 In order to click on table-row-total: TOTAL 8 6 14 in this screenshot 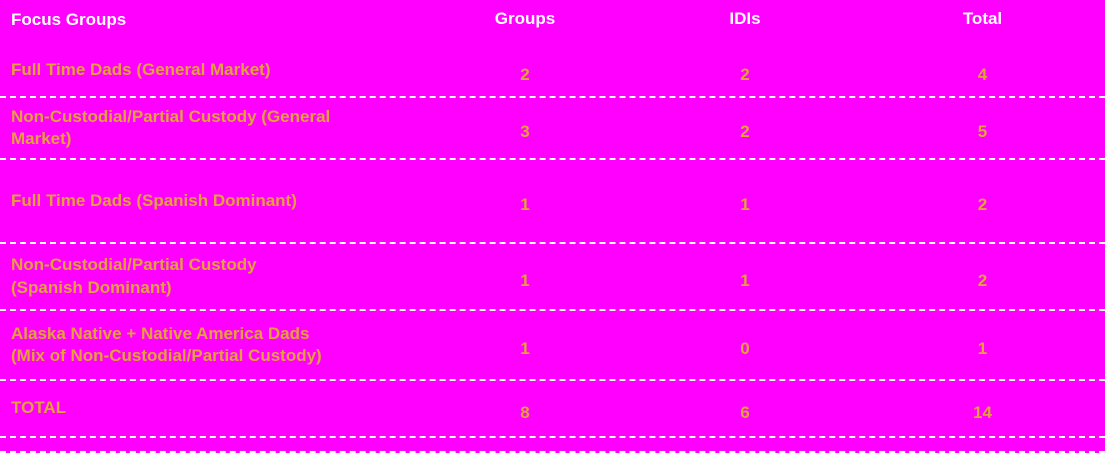, I will do `click(552, 409)`.